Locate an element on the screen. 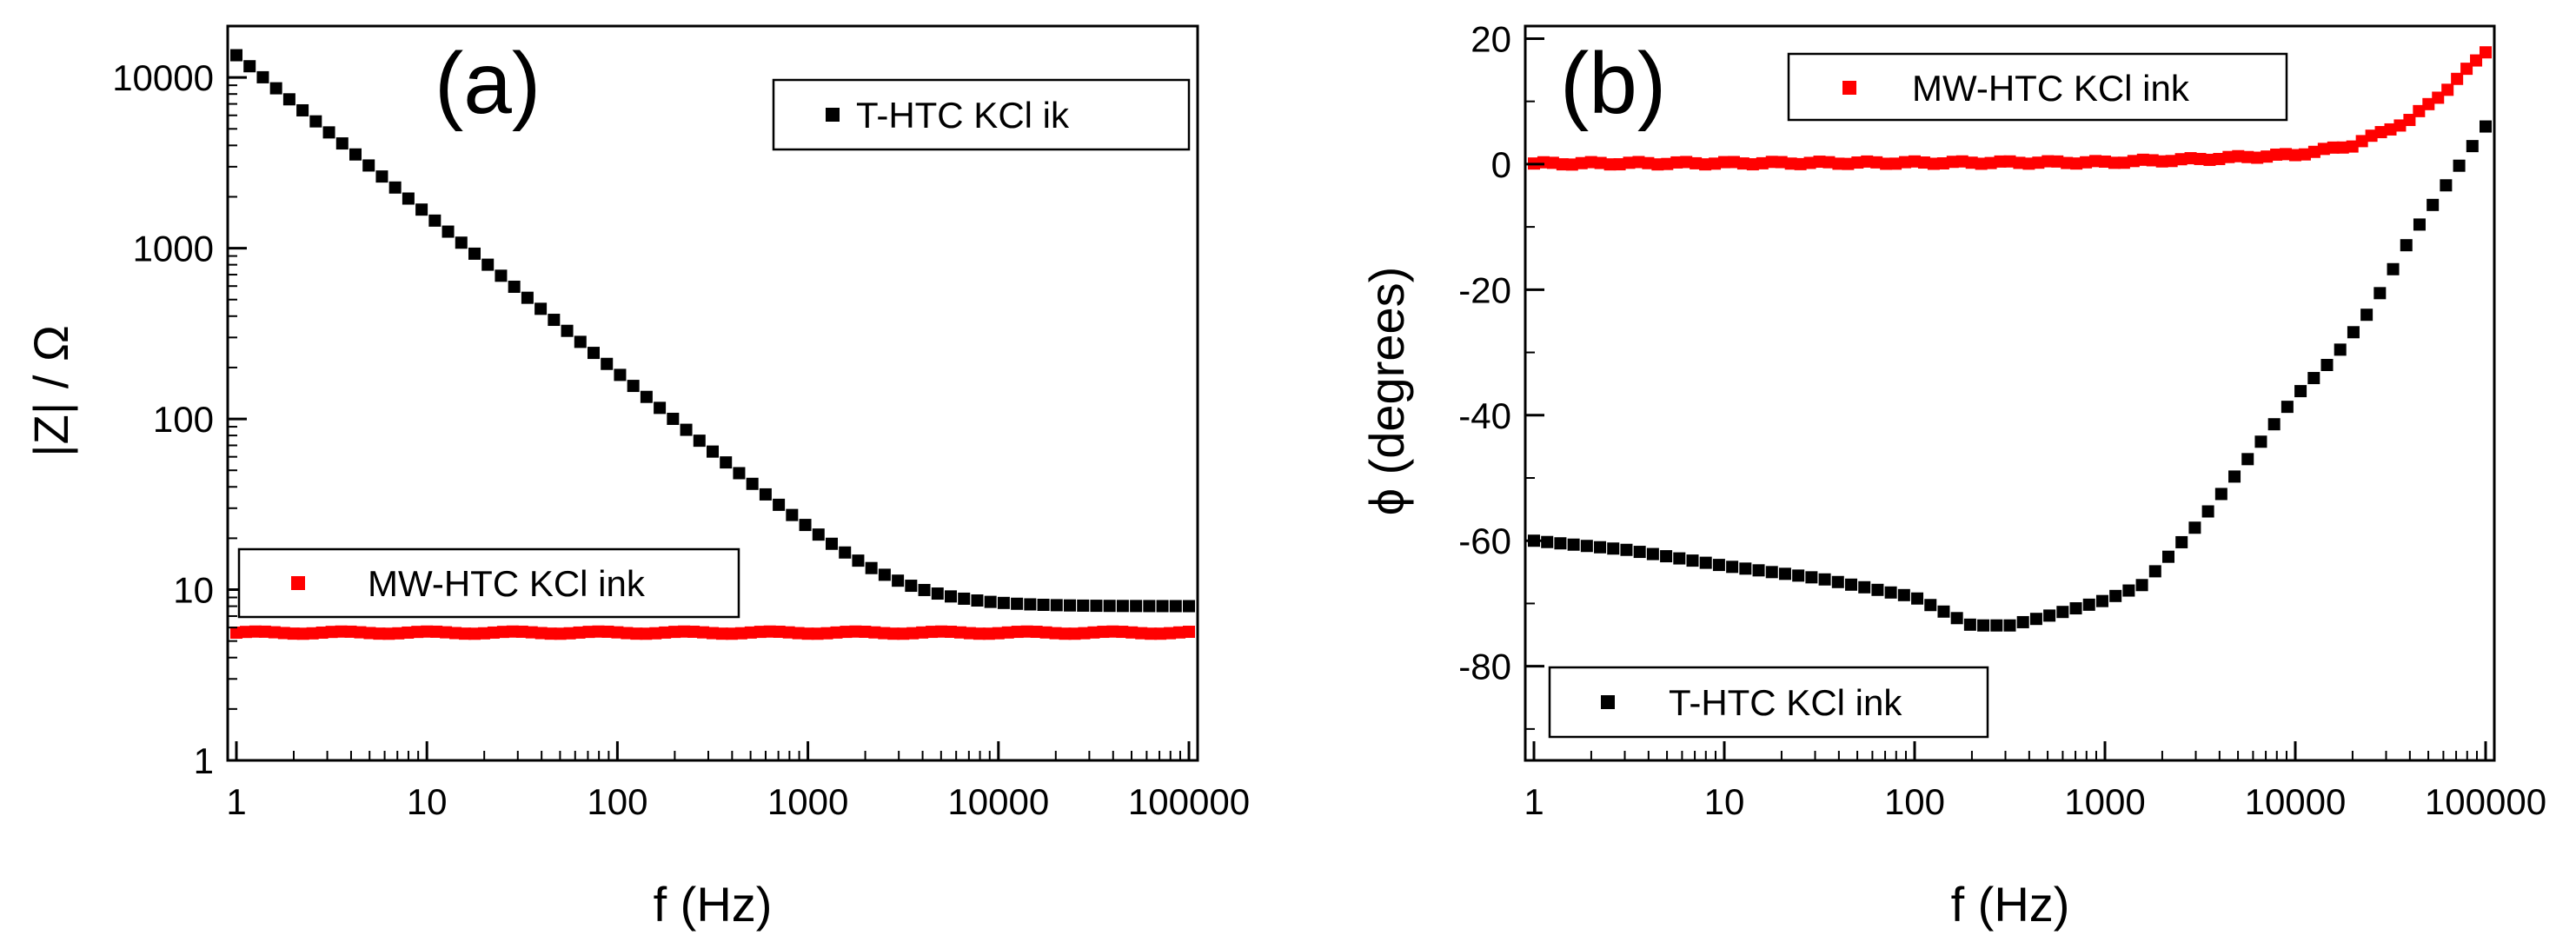 The width and height of the screenshot is (2576, 942). legend-b-black-text: T-HTC KCl ink is located at coordinates (1785, 702).